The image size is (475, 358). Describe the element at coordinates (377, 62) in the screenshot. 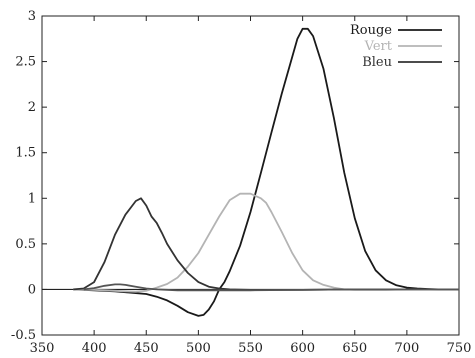

I see `legend-label-bleu: Bleu` at that location.